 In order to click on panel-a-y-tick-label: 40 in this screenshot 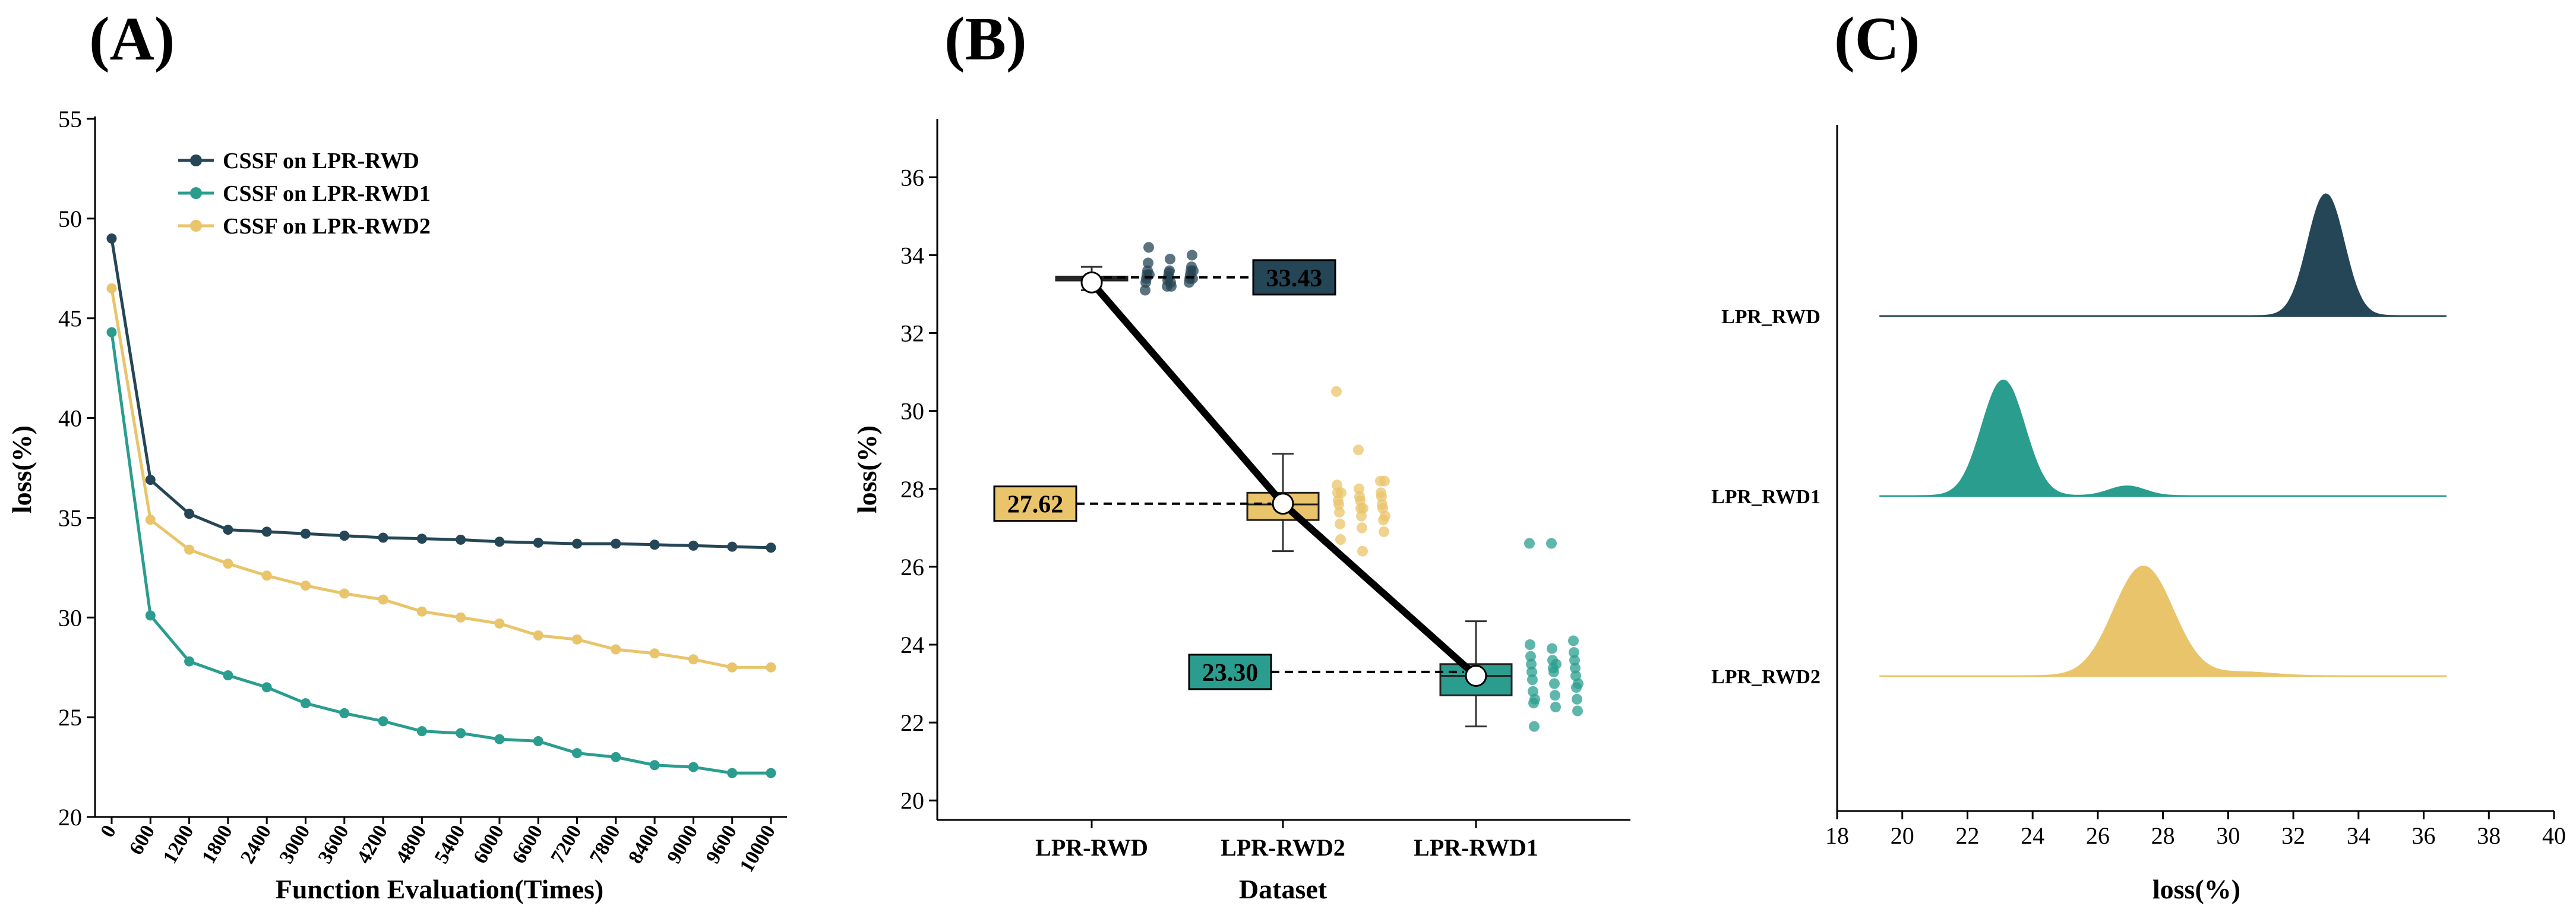, I will do `click(70, 418)`.